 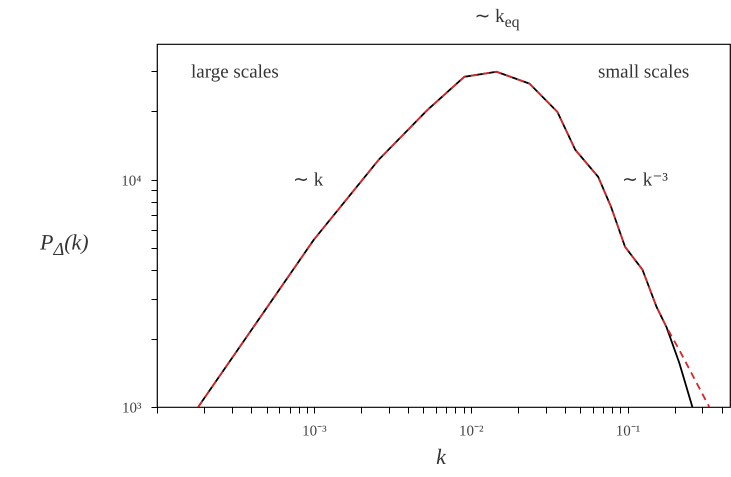 I want to click on x-axis-title: k, so click(x=441, y=456).